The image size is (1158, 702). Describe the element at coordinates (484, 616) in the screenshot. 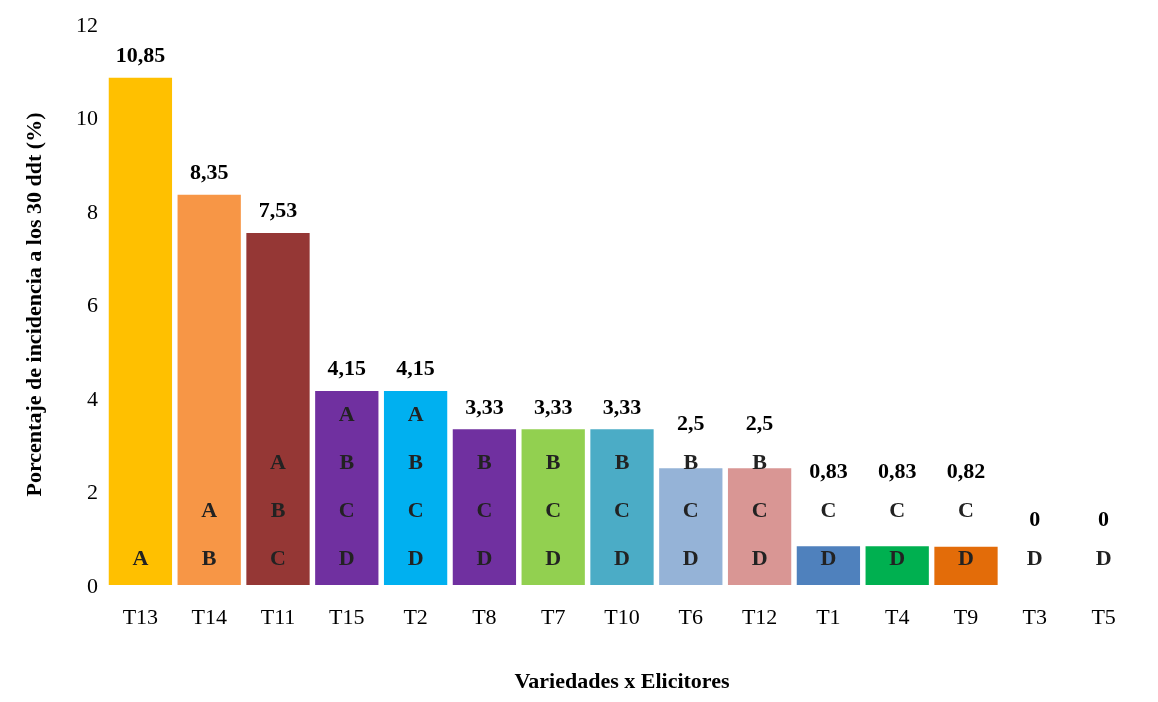

I see `x-tick-label: T8` at that location.